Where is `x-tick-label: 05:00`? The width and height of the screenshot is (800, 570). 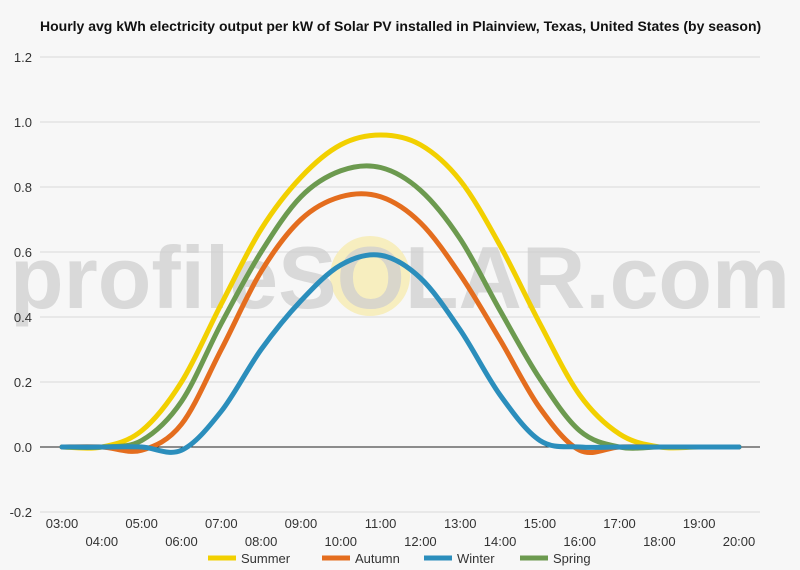
x-tick-label: 05:00 is located at coordinates (141, 523).